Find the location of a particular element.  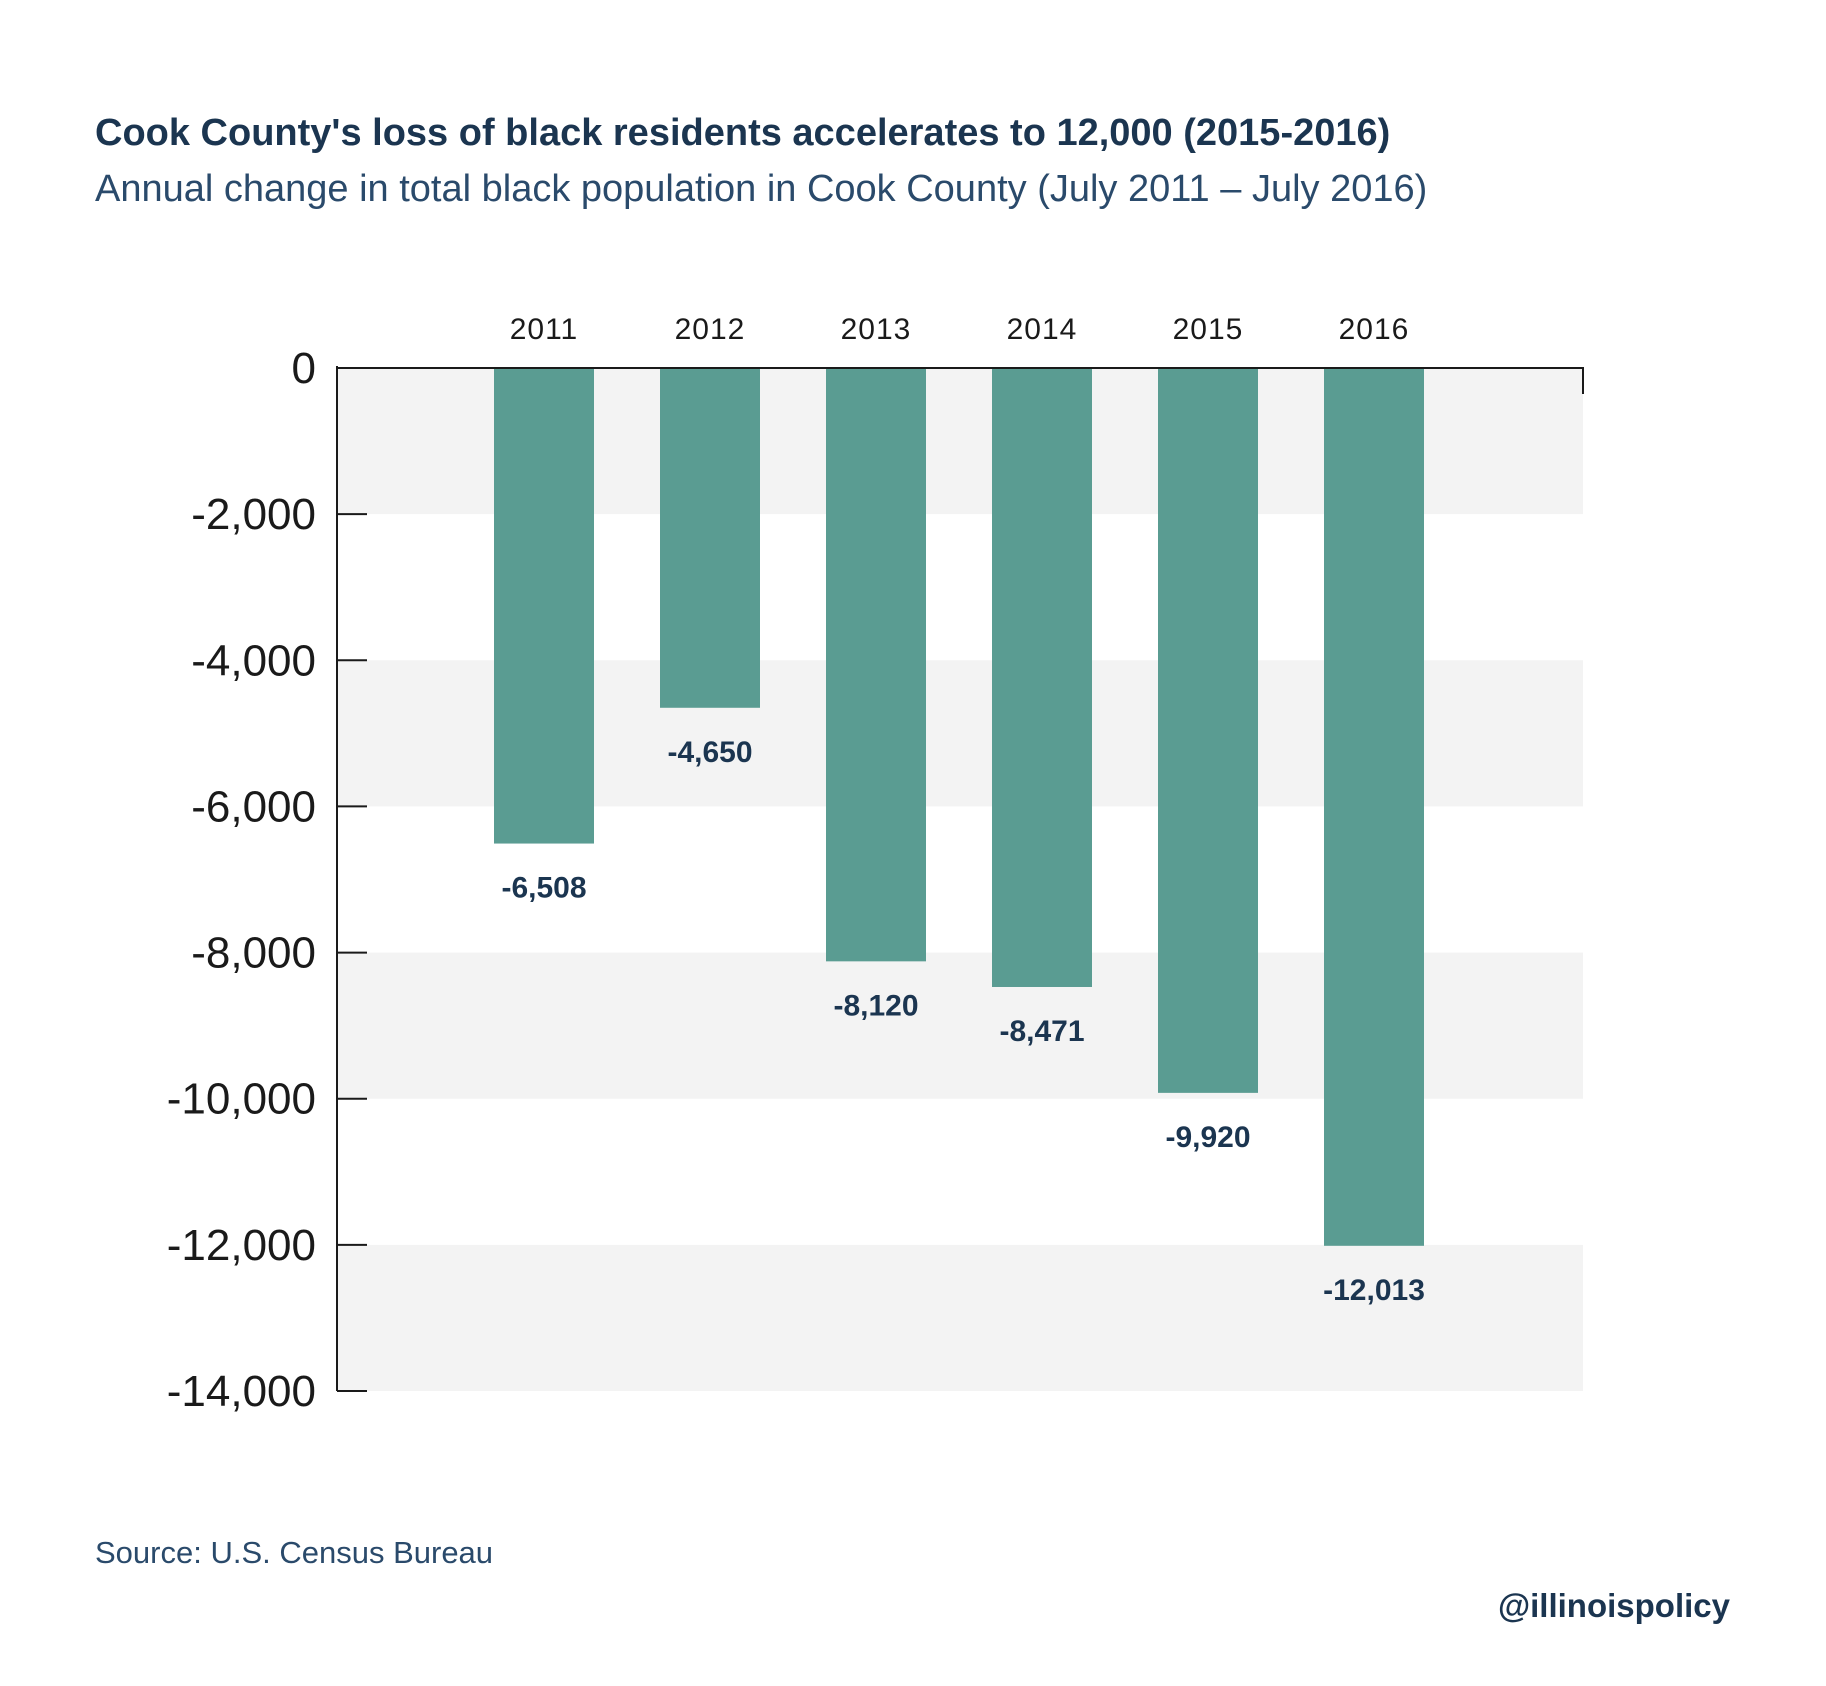

x-tick-label: 2011 is located at coordinates (544, 329).